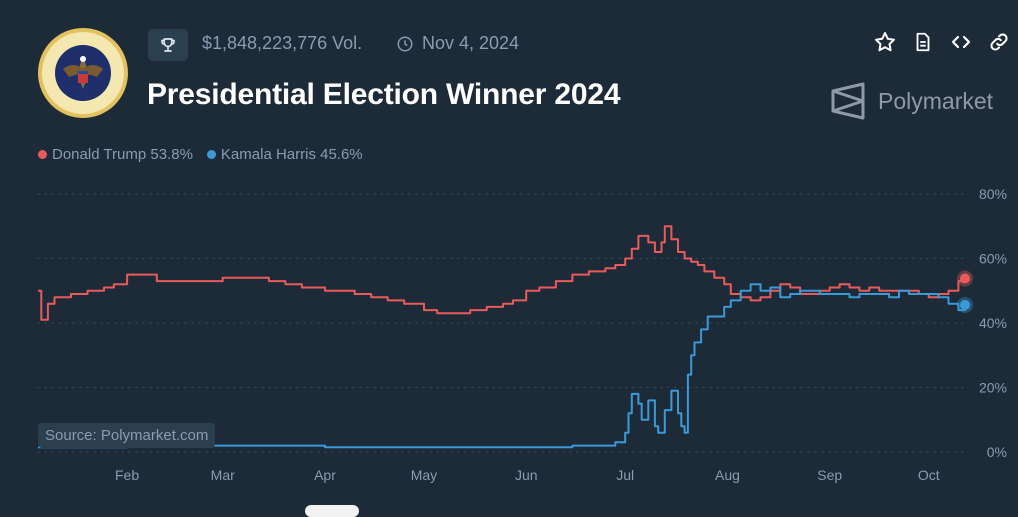 The height and width of the screenshot is (517, 1018). What do you see at coordinates (122, 154) in the screenshot?
I see `legend-label-trump: Donald Trump 53.8%` at bounding box center [122, 154].